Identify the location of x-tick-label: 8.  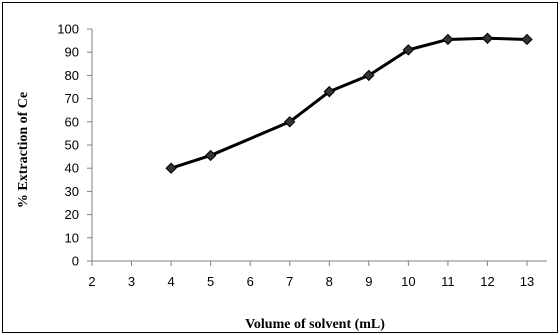
(329, 281).